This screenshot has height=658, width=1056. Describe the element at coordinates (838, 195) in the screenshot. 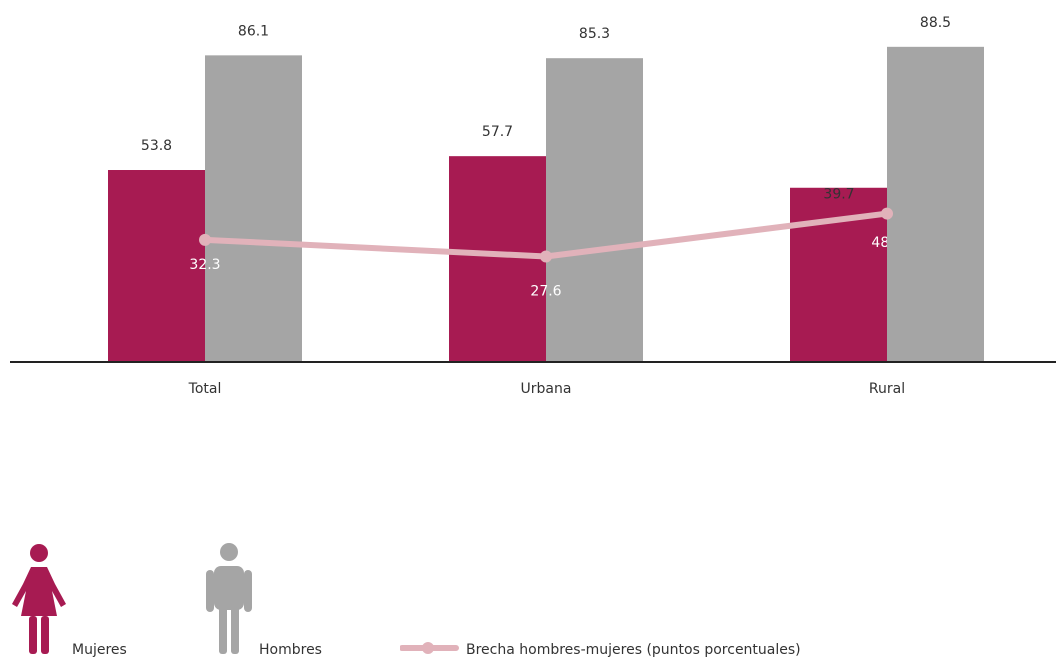

I see `gap-label-rural: 39.7` at that location.